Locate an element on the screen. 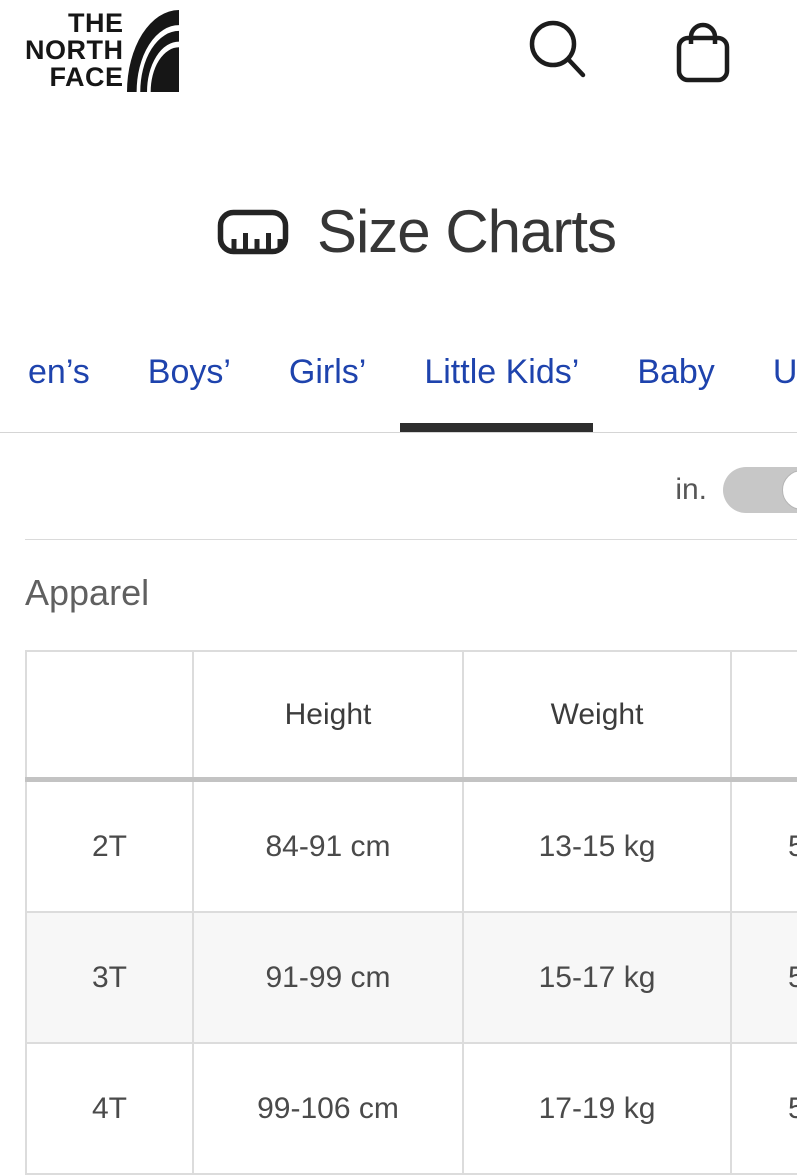 This screenshot has height=1175, width=797. logo-wordmark: THE NORTH FACE is located at coordinates (74, 50).